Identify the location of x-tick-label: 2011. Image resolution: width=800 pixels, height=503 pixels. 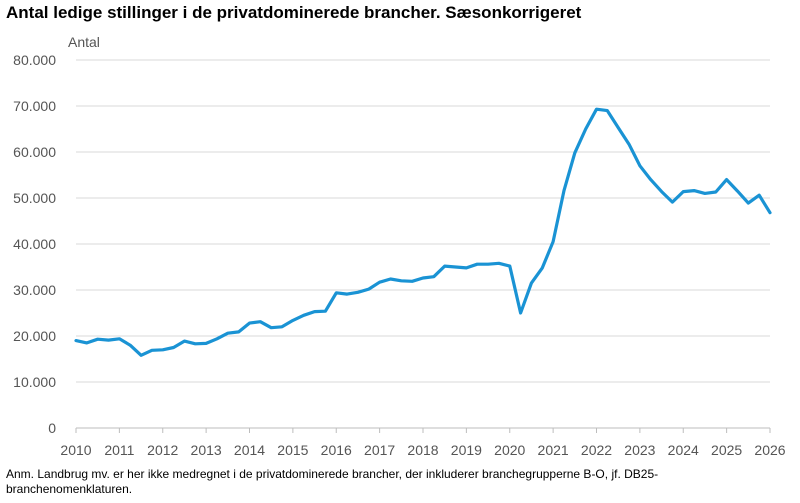
(119, 450).